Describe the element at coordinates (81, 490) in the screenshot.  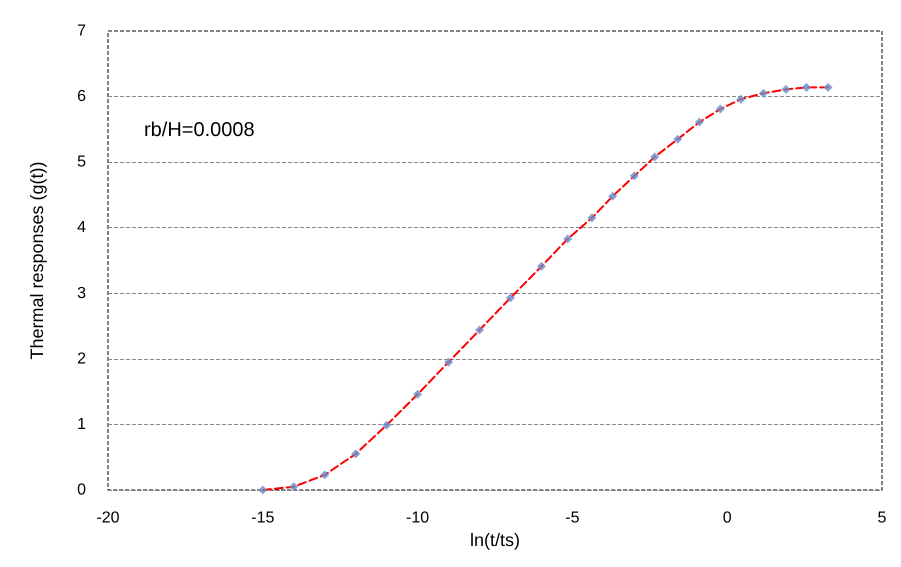
I see `y-tick-label: 0` at that location.